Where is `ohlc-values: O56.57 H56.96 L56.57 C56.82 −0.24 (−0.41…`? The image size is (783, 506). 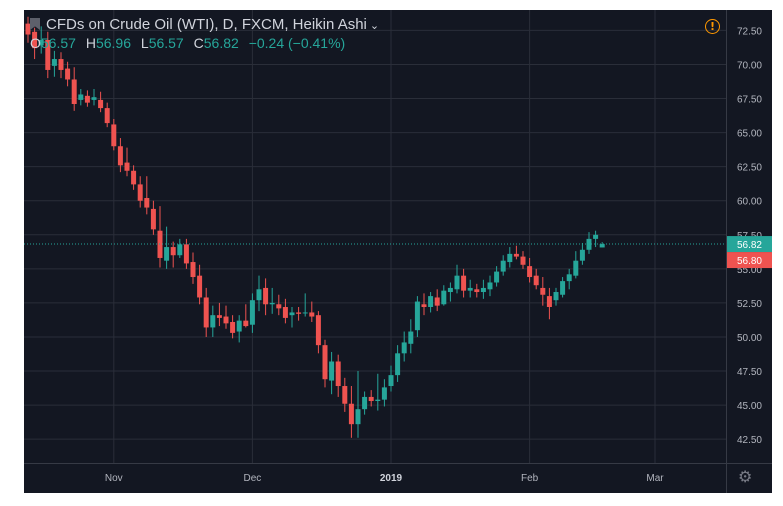
ohlc-values: O56.57 H56.96 L56.57 C56.82 −0.24 (−0.41… is located at coordinates (204, 43).